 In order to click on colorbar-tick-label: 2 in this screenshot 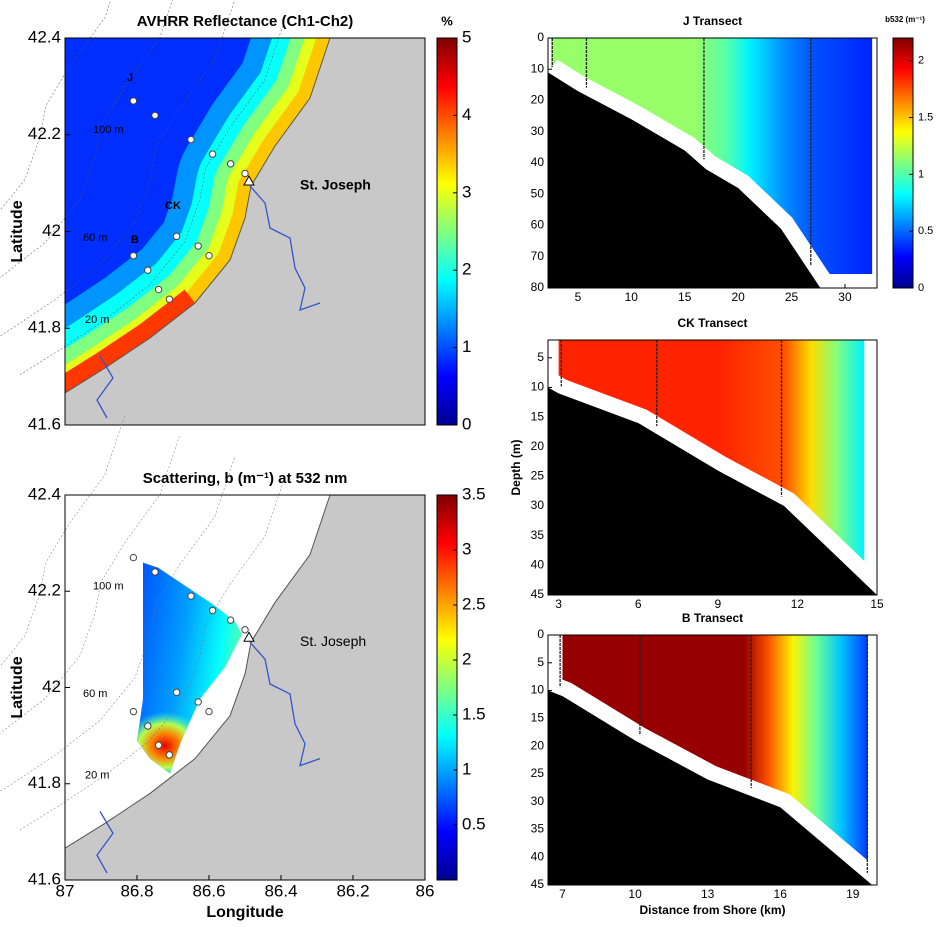, I will do `click(466, 658)`.